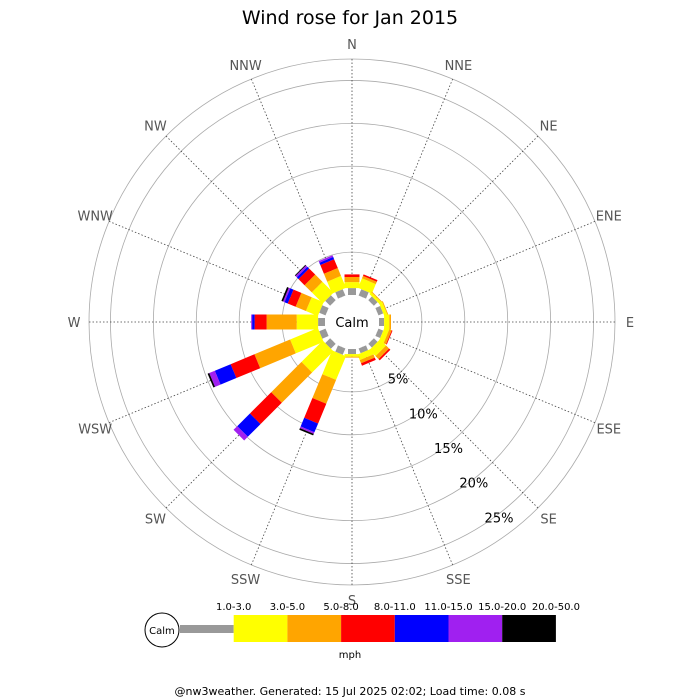 This screenshot has width=700, height=700. I want to click on bar-wsw-5.0-8.0, so click(275, 354).